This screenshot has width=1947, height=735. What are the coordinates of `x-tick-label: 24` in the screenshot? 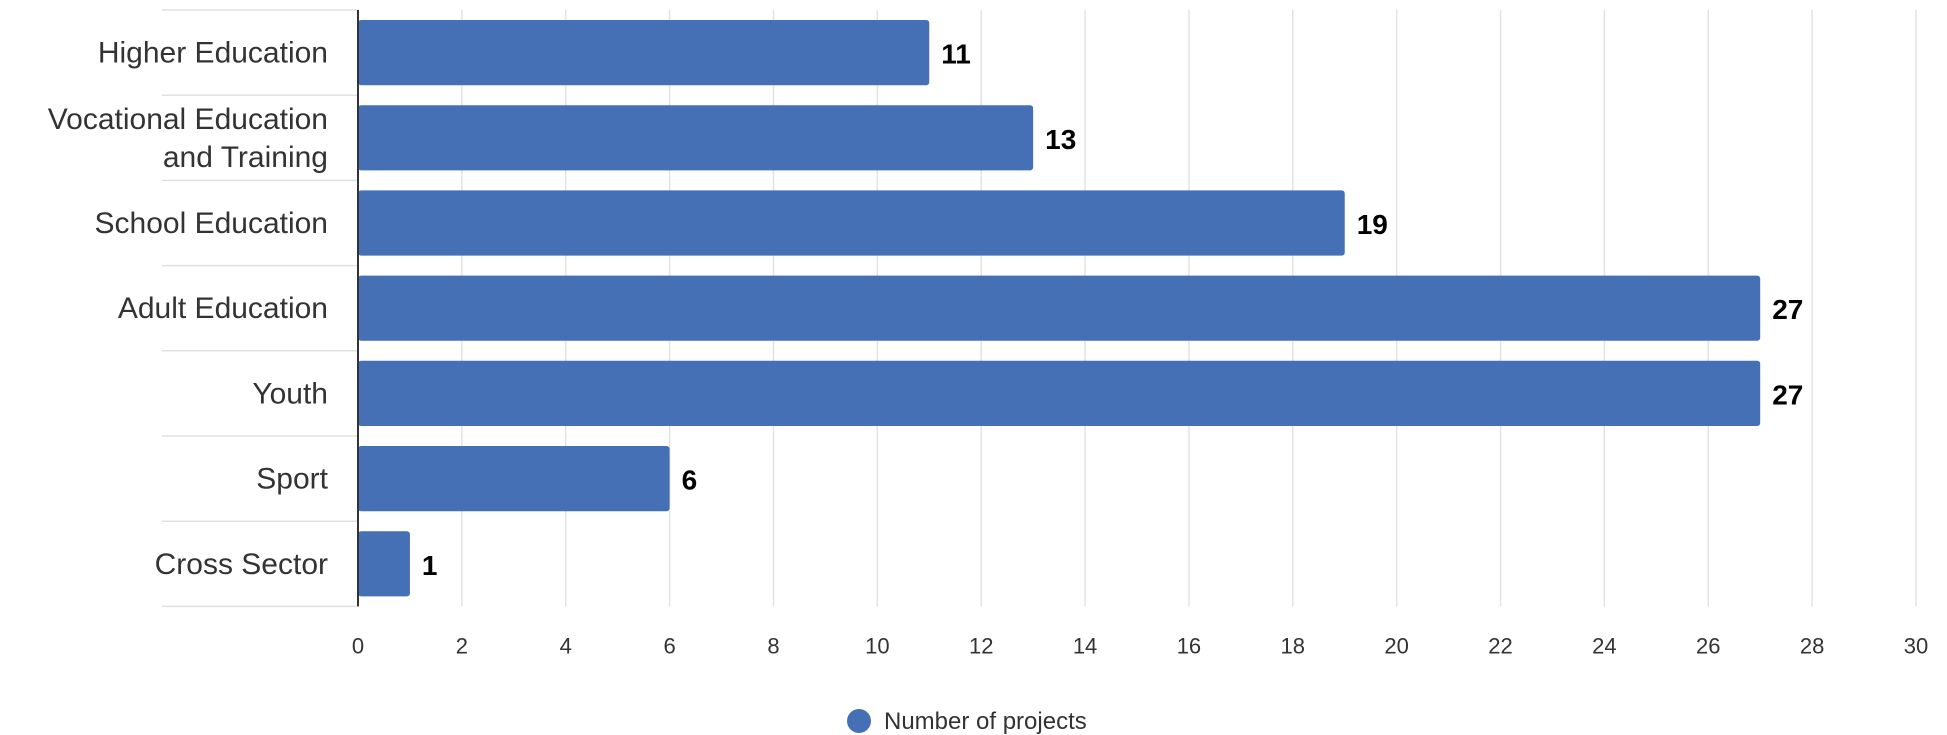 It's located at (1604, 645).